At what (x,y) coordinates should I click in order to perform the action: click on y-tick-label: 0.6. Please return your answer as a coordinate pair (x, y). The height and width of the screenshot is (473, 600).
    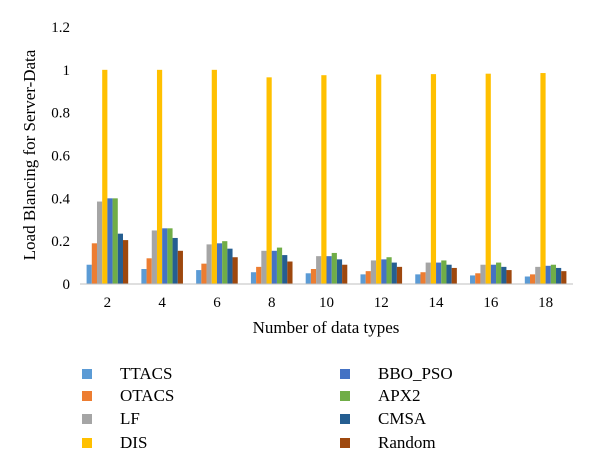
    Looking at the image, I should click on (60, 157).